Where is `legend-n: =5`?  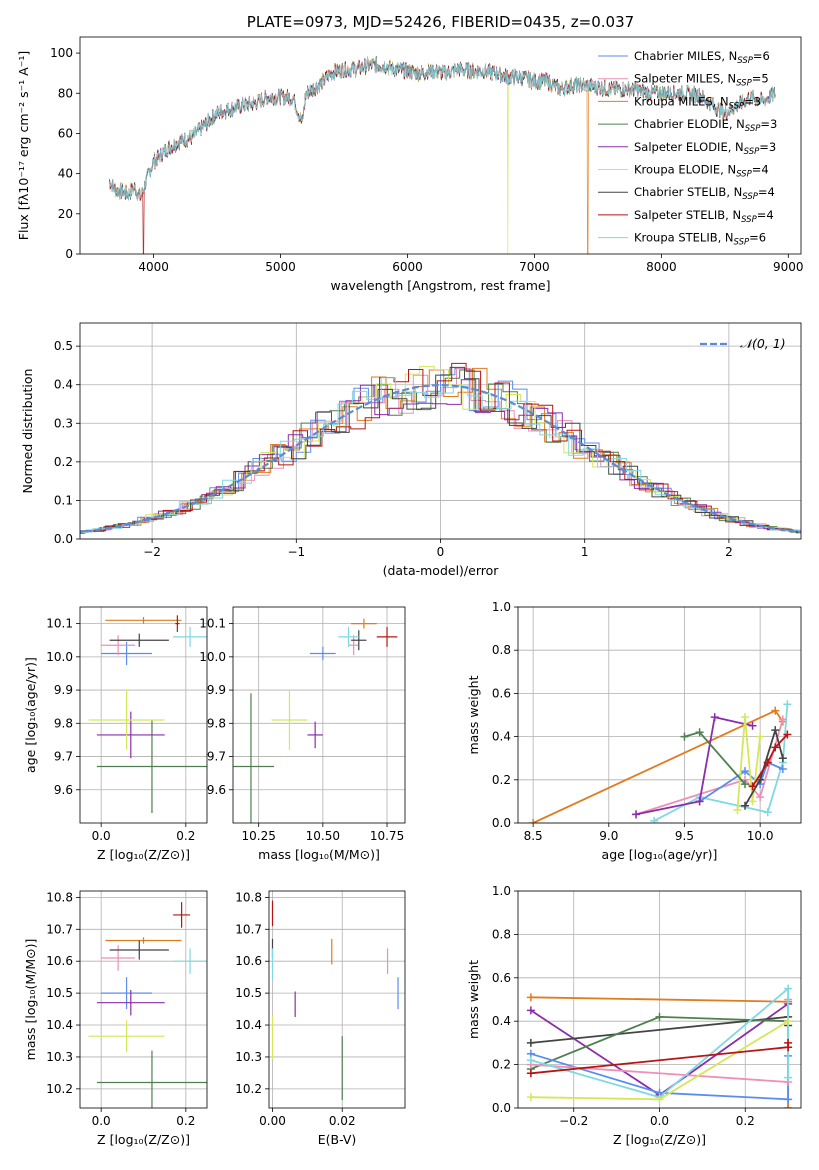
legend-n: =5 is located at coordinates (760, 79).